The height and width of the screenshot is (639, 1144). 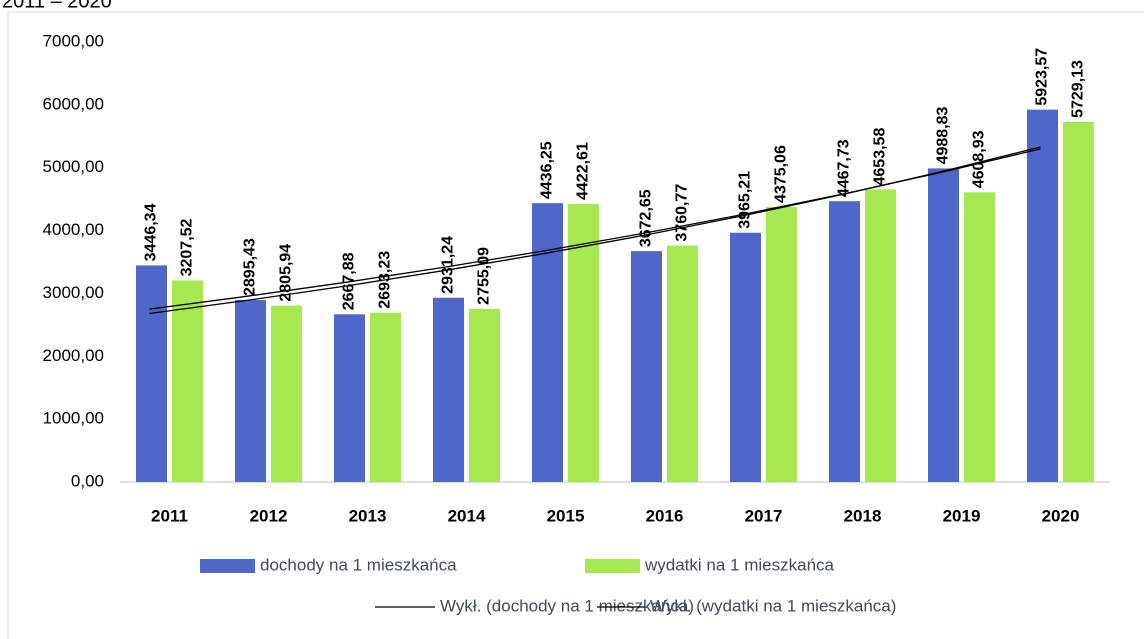 I want to click on x-tick-label: 2017, so click(x=764, y=515).